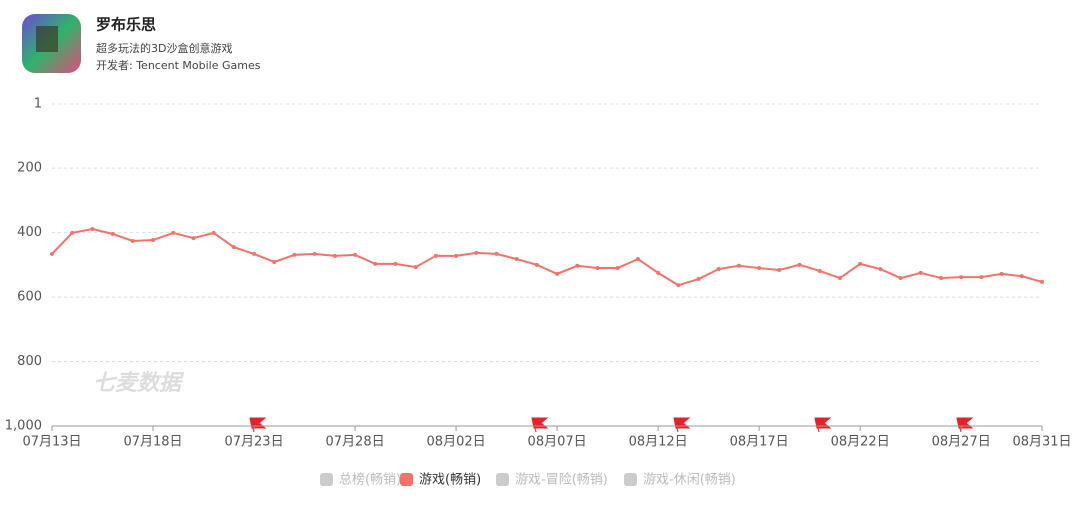 This screenshot has width=1080, height=506. I want to click on x-tick-label: 07月23日, so click(253, 442).